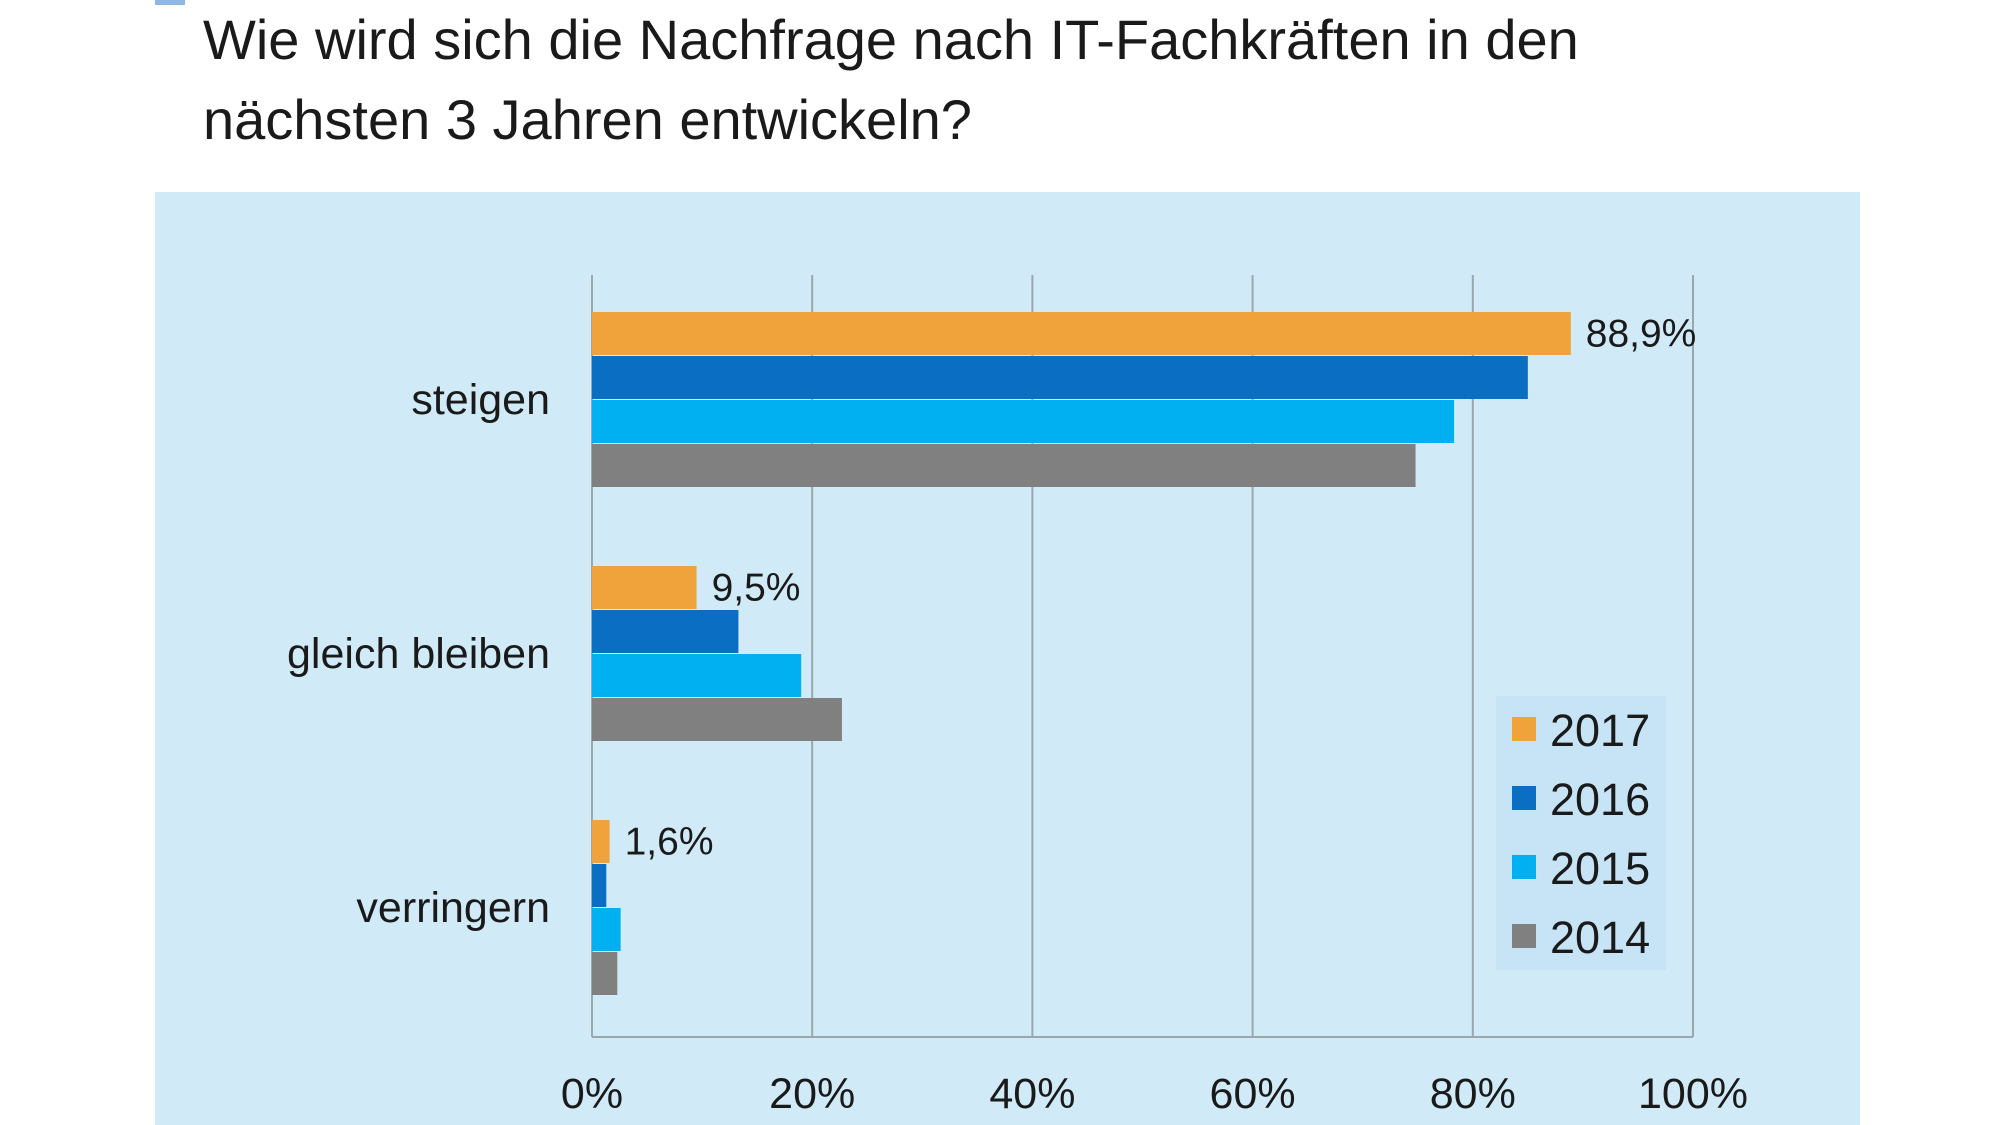 The image size is (2000, 1125). Describe the element at coordinates (756, 588) in the screenshot. I see `data-label: 9,5%` at that location.